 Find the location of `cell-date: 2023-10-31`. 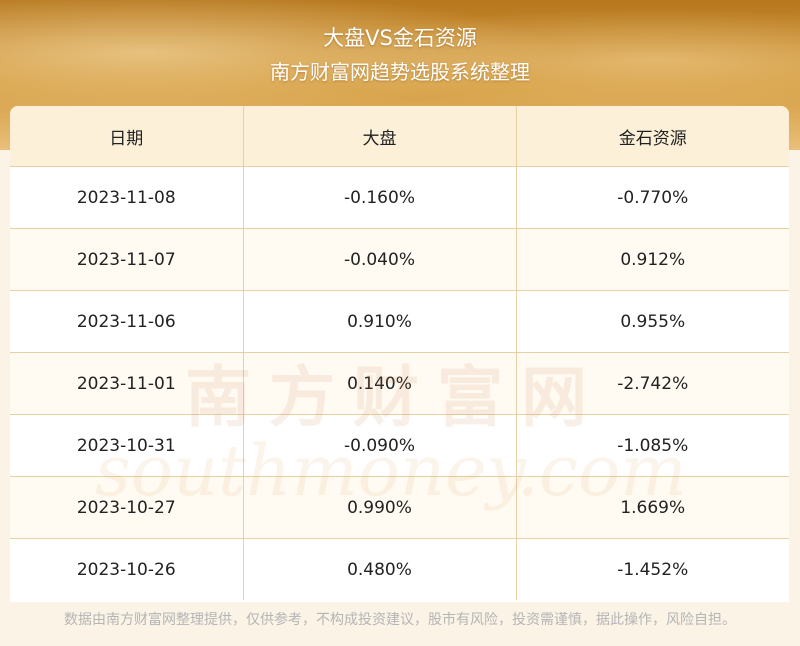

cell-date: 2023-10-31 is located at coordinates (127, 445).